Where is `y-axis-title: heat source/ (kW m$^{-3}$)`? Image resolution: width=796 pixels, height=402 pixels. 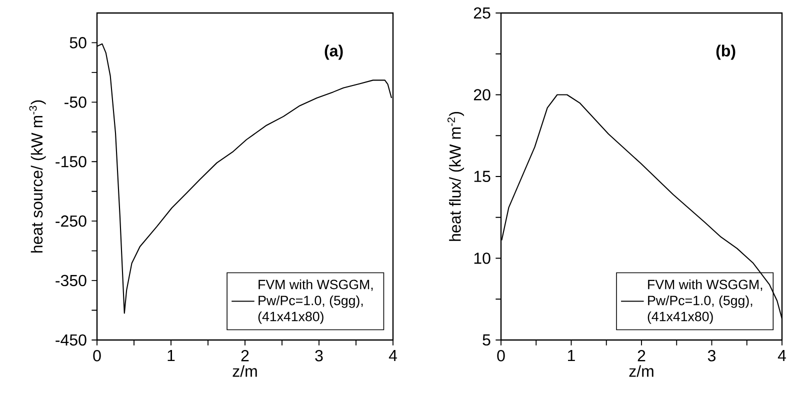
y-axis-title: heat source/ (kW m$^{-3}$) is located at coordinates (37, 176).